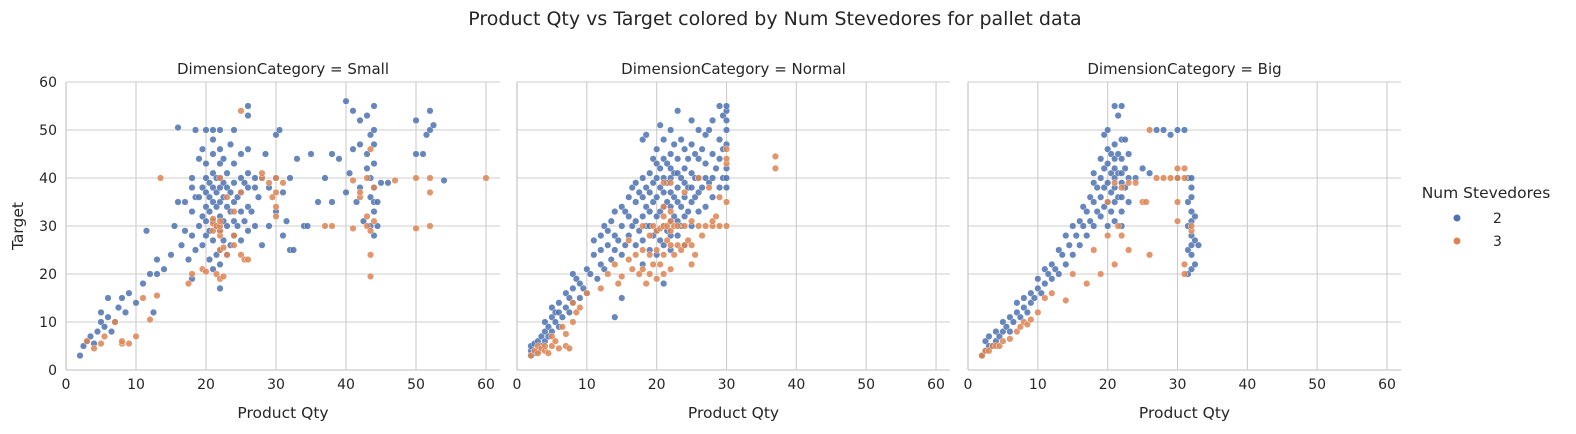  Describe the element at coordinates (1247, 385) in the screenshot. I see `x-tick-label: 40` at that location.